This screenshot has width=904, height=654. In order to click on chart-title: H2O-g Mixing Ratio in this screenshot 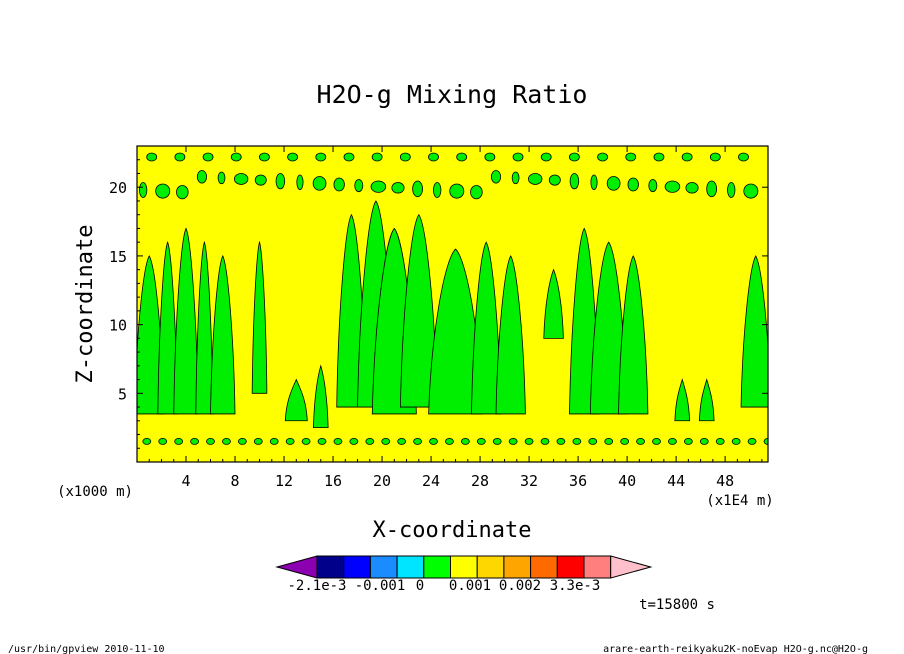, I will do `click(452, 94)`.